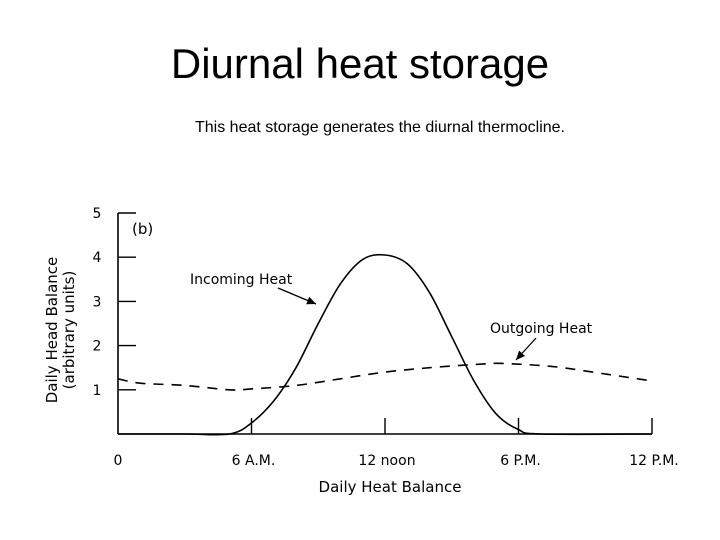  I want to click on y-axis-title: Daily Head Balance, so click(52, 330).